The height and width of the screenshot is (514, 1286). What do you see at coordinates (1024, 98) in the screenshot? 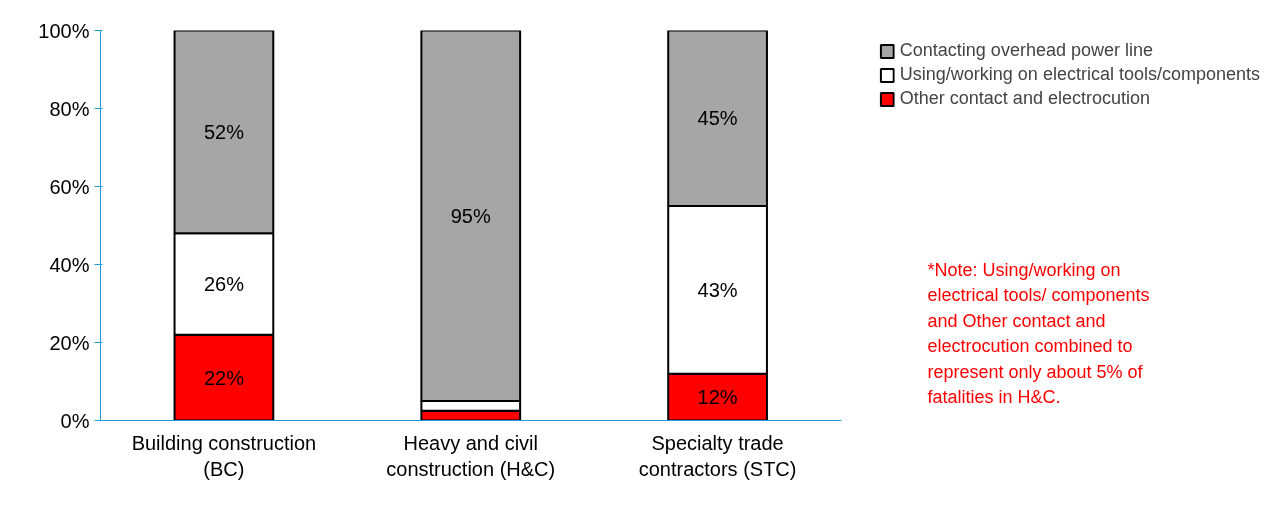
I see `legend-label: Other contact and electrocution` at bounding box center [1024, 98].